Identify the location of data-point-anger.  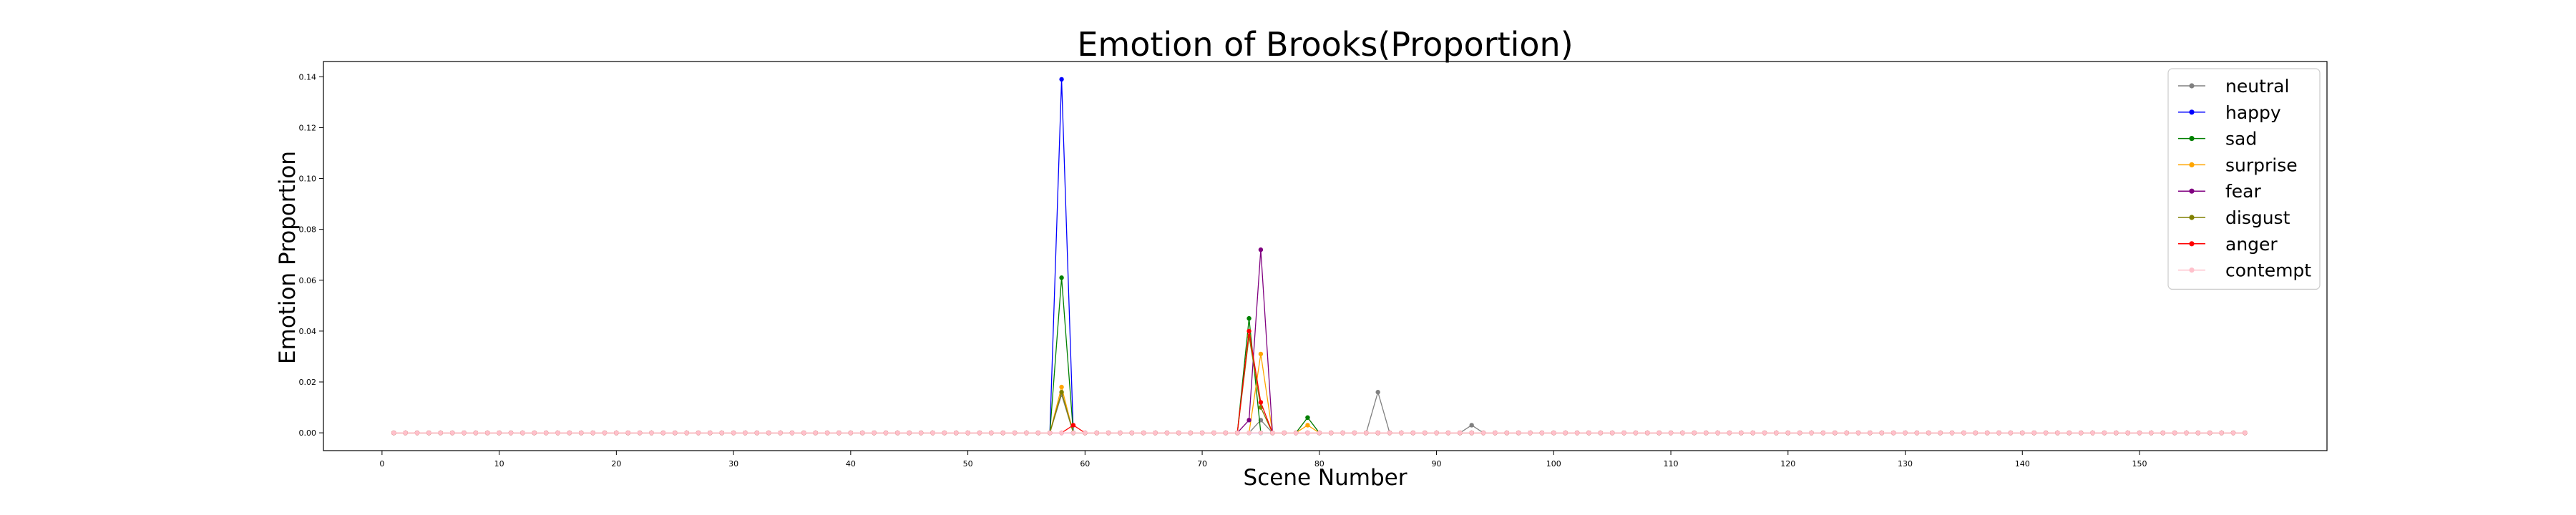
(1249, 331).